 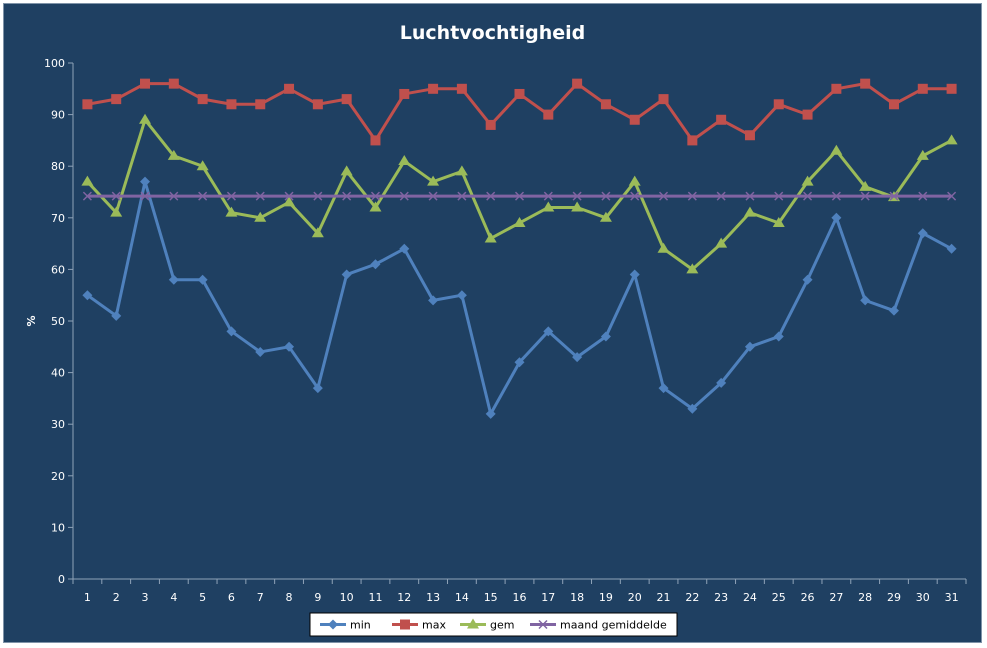 I want to click on x-tick-label: 19, so click(x=606, y=597).